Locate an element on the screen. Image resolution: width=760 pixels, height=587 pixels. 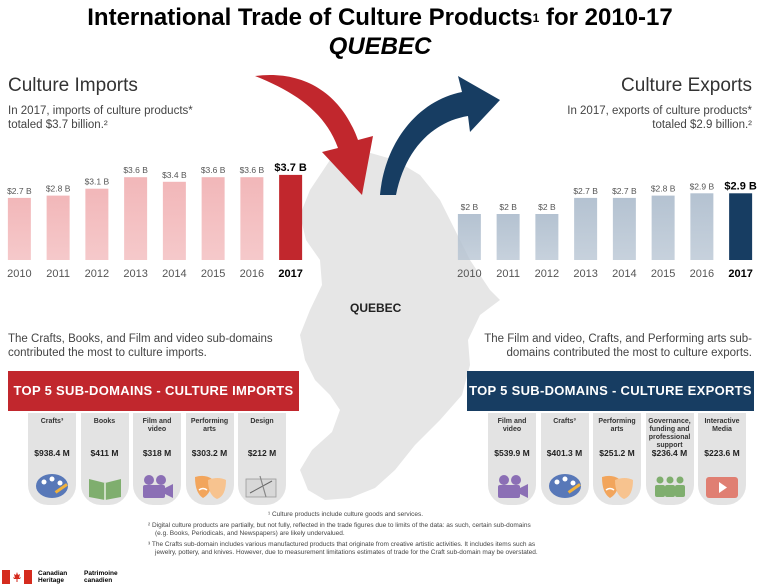
imports-year-label: 2017 is located at coordinates (290, 274).